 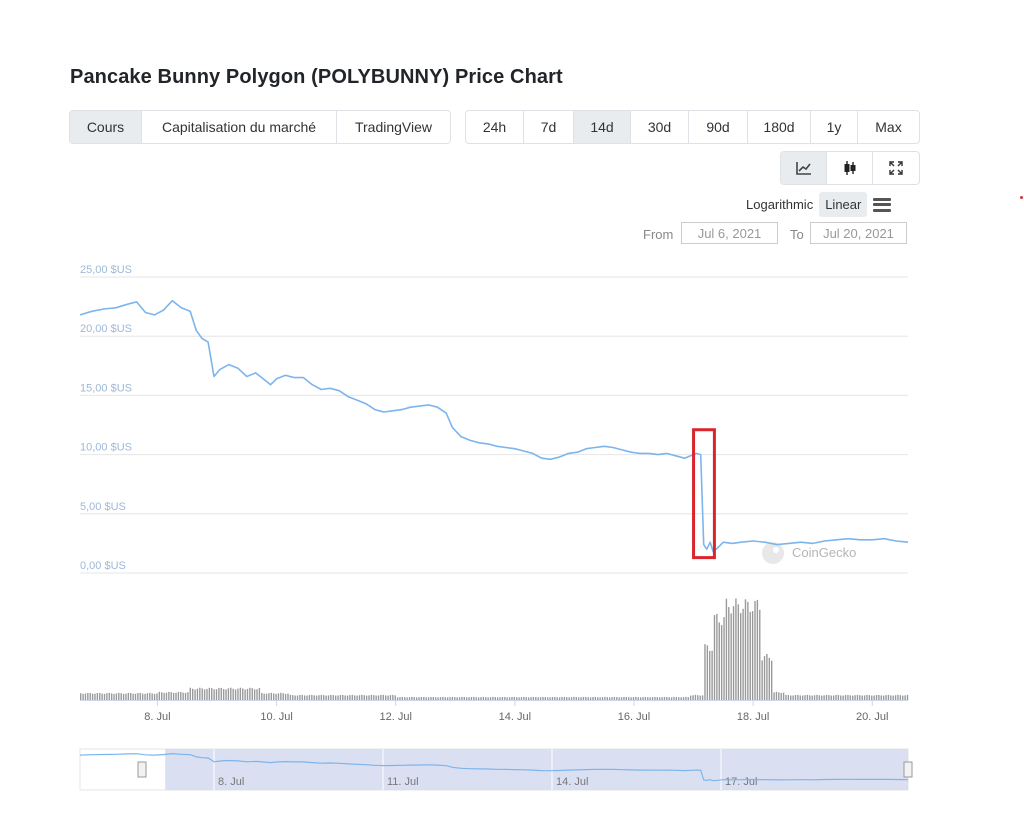 I want to click on tab-cours: Cours, so click(x=106, y=127).